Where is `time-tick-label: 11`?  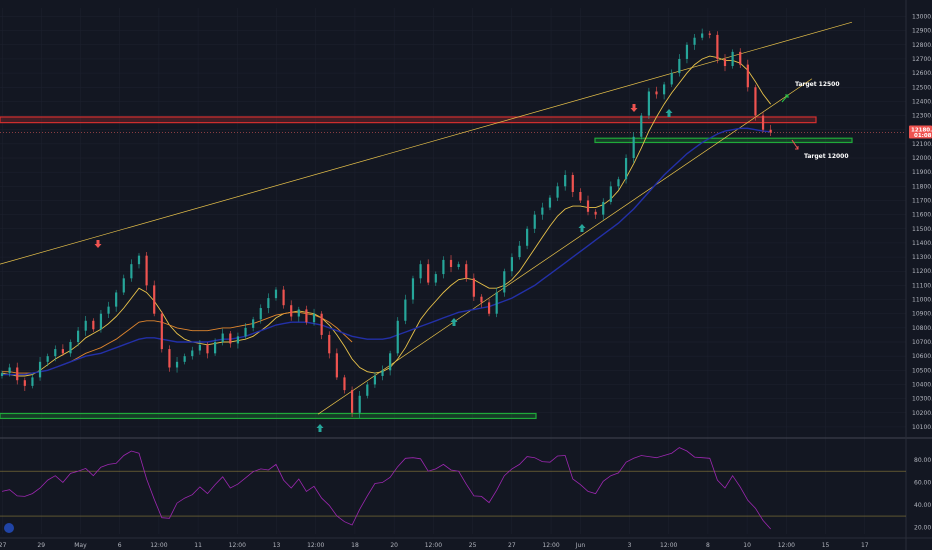
time-tick-label: 11 is located at coordinates (198, 545).